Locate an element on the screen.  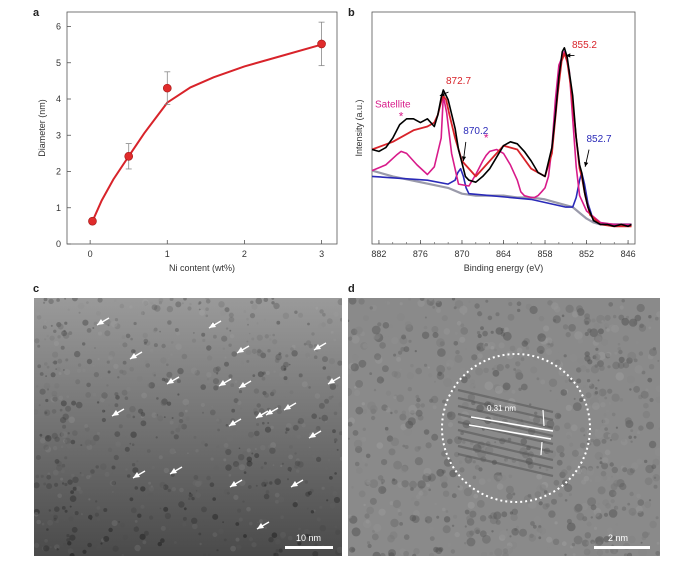
y-tick-label-a: 6 is located at coordinates (58, 27).